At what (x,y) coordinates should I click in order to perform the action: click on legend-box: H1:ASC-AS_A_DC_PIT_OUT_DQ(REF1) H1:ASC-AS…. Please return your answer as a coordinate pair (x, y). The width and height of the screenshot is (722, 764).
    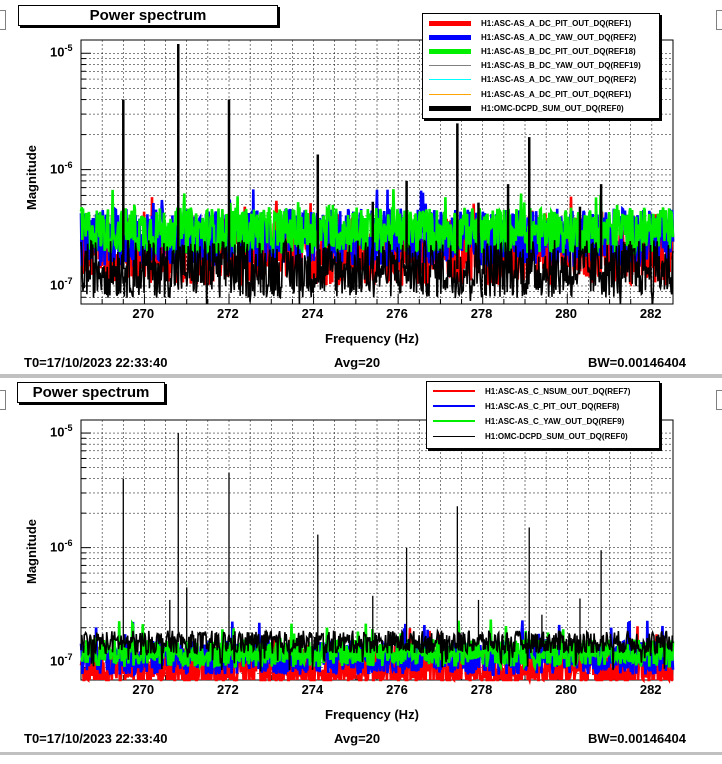
    Looking at the image, I should click on (541, 66).